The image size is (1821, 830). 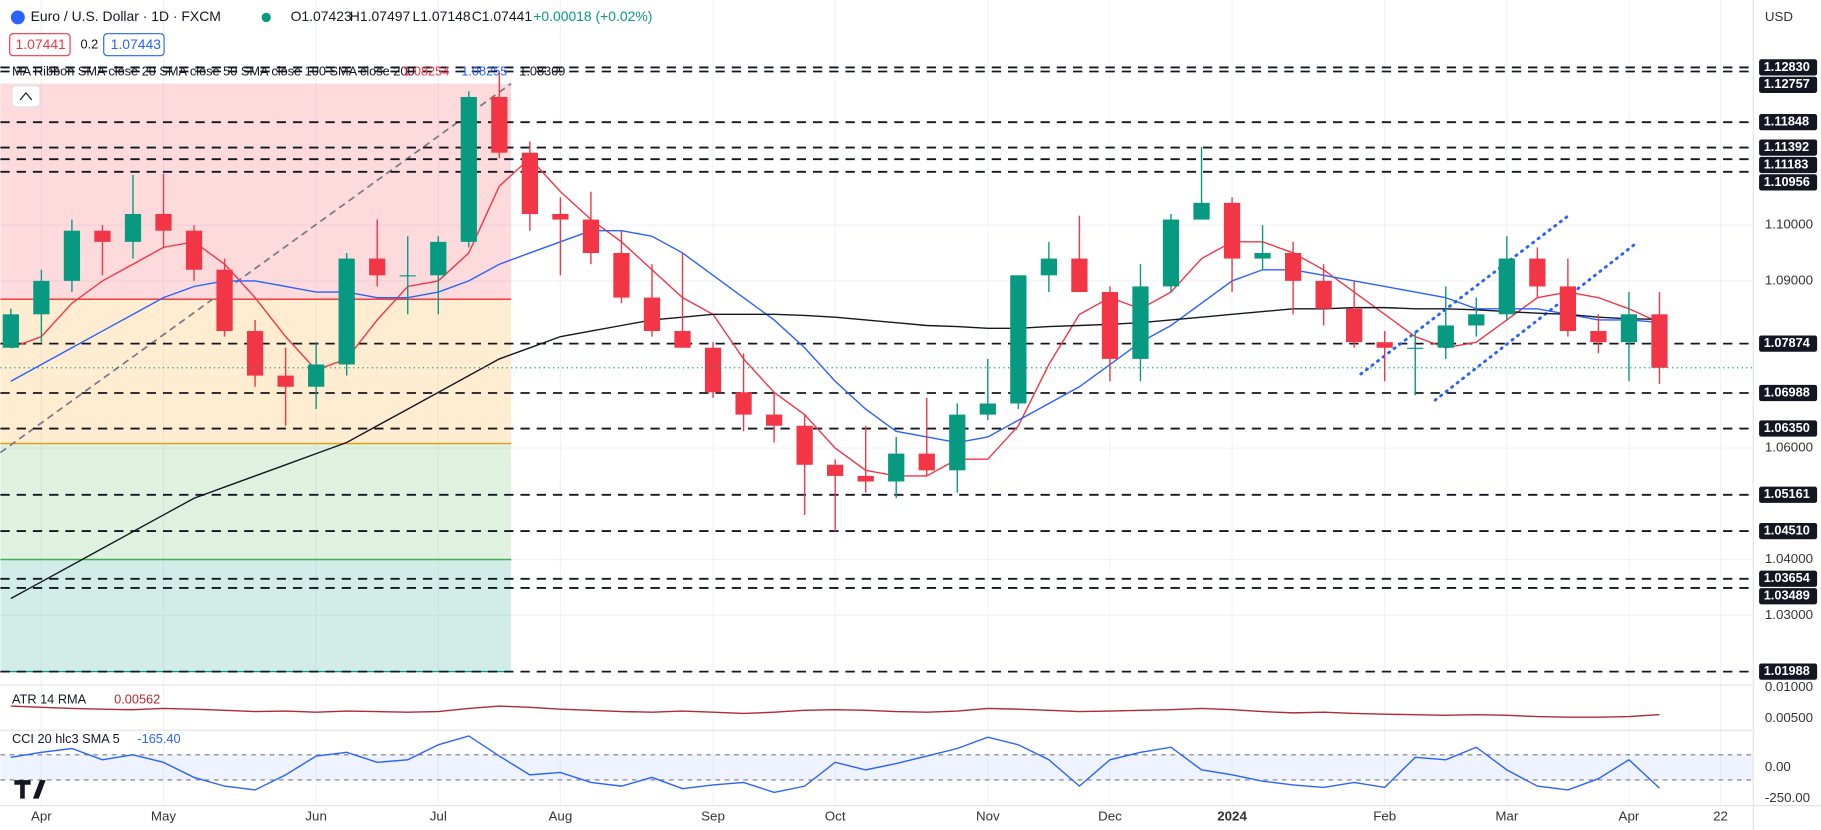 I want to click on sell-price: 1.07441, so click(x=40, y=44).